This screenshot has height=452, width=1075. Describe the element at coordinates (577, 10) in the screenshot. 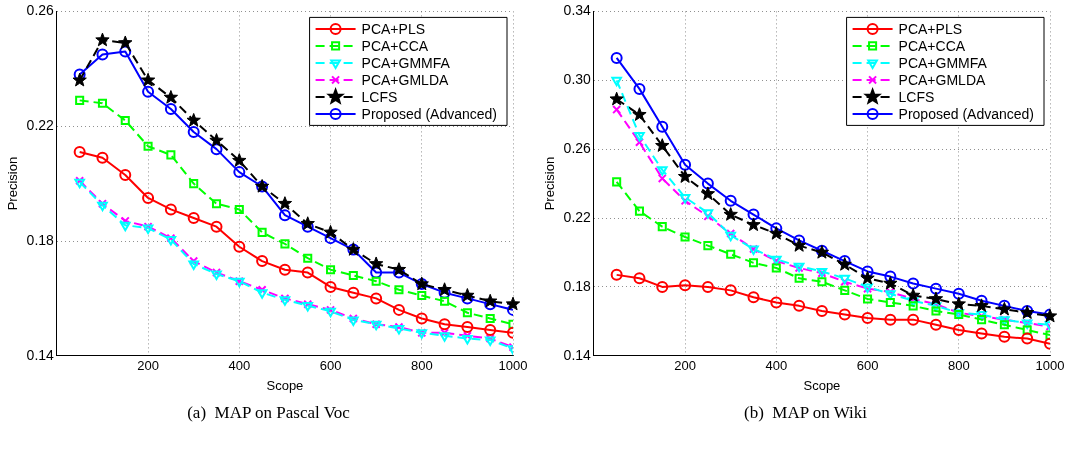

I see `y-tick-label: 0.34` at that location.